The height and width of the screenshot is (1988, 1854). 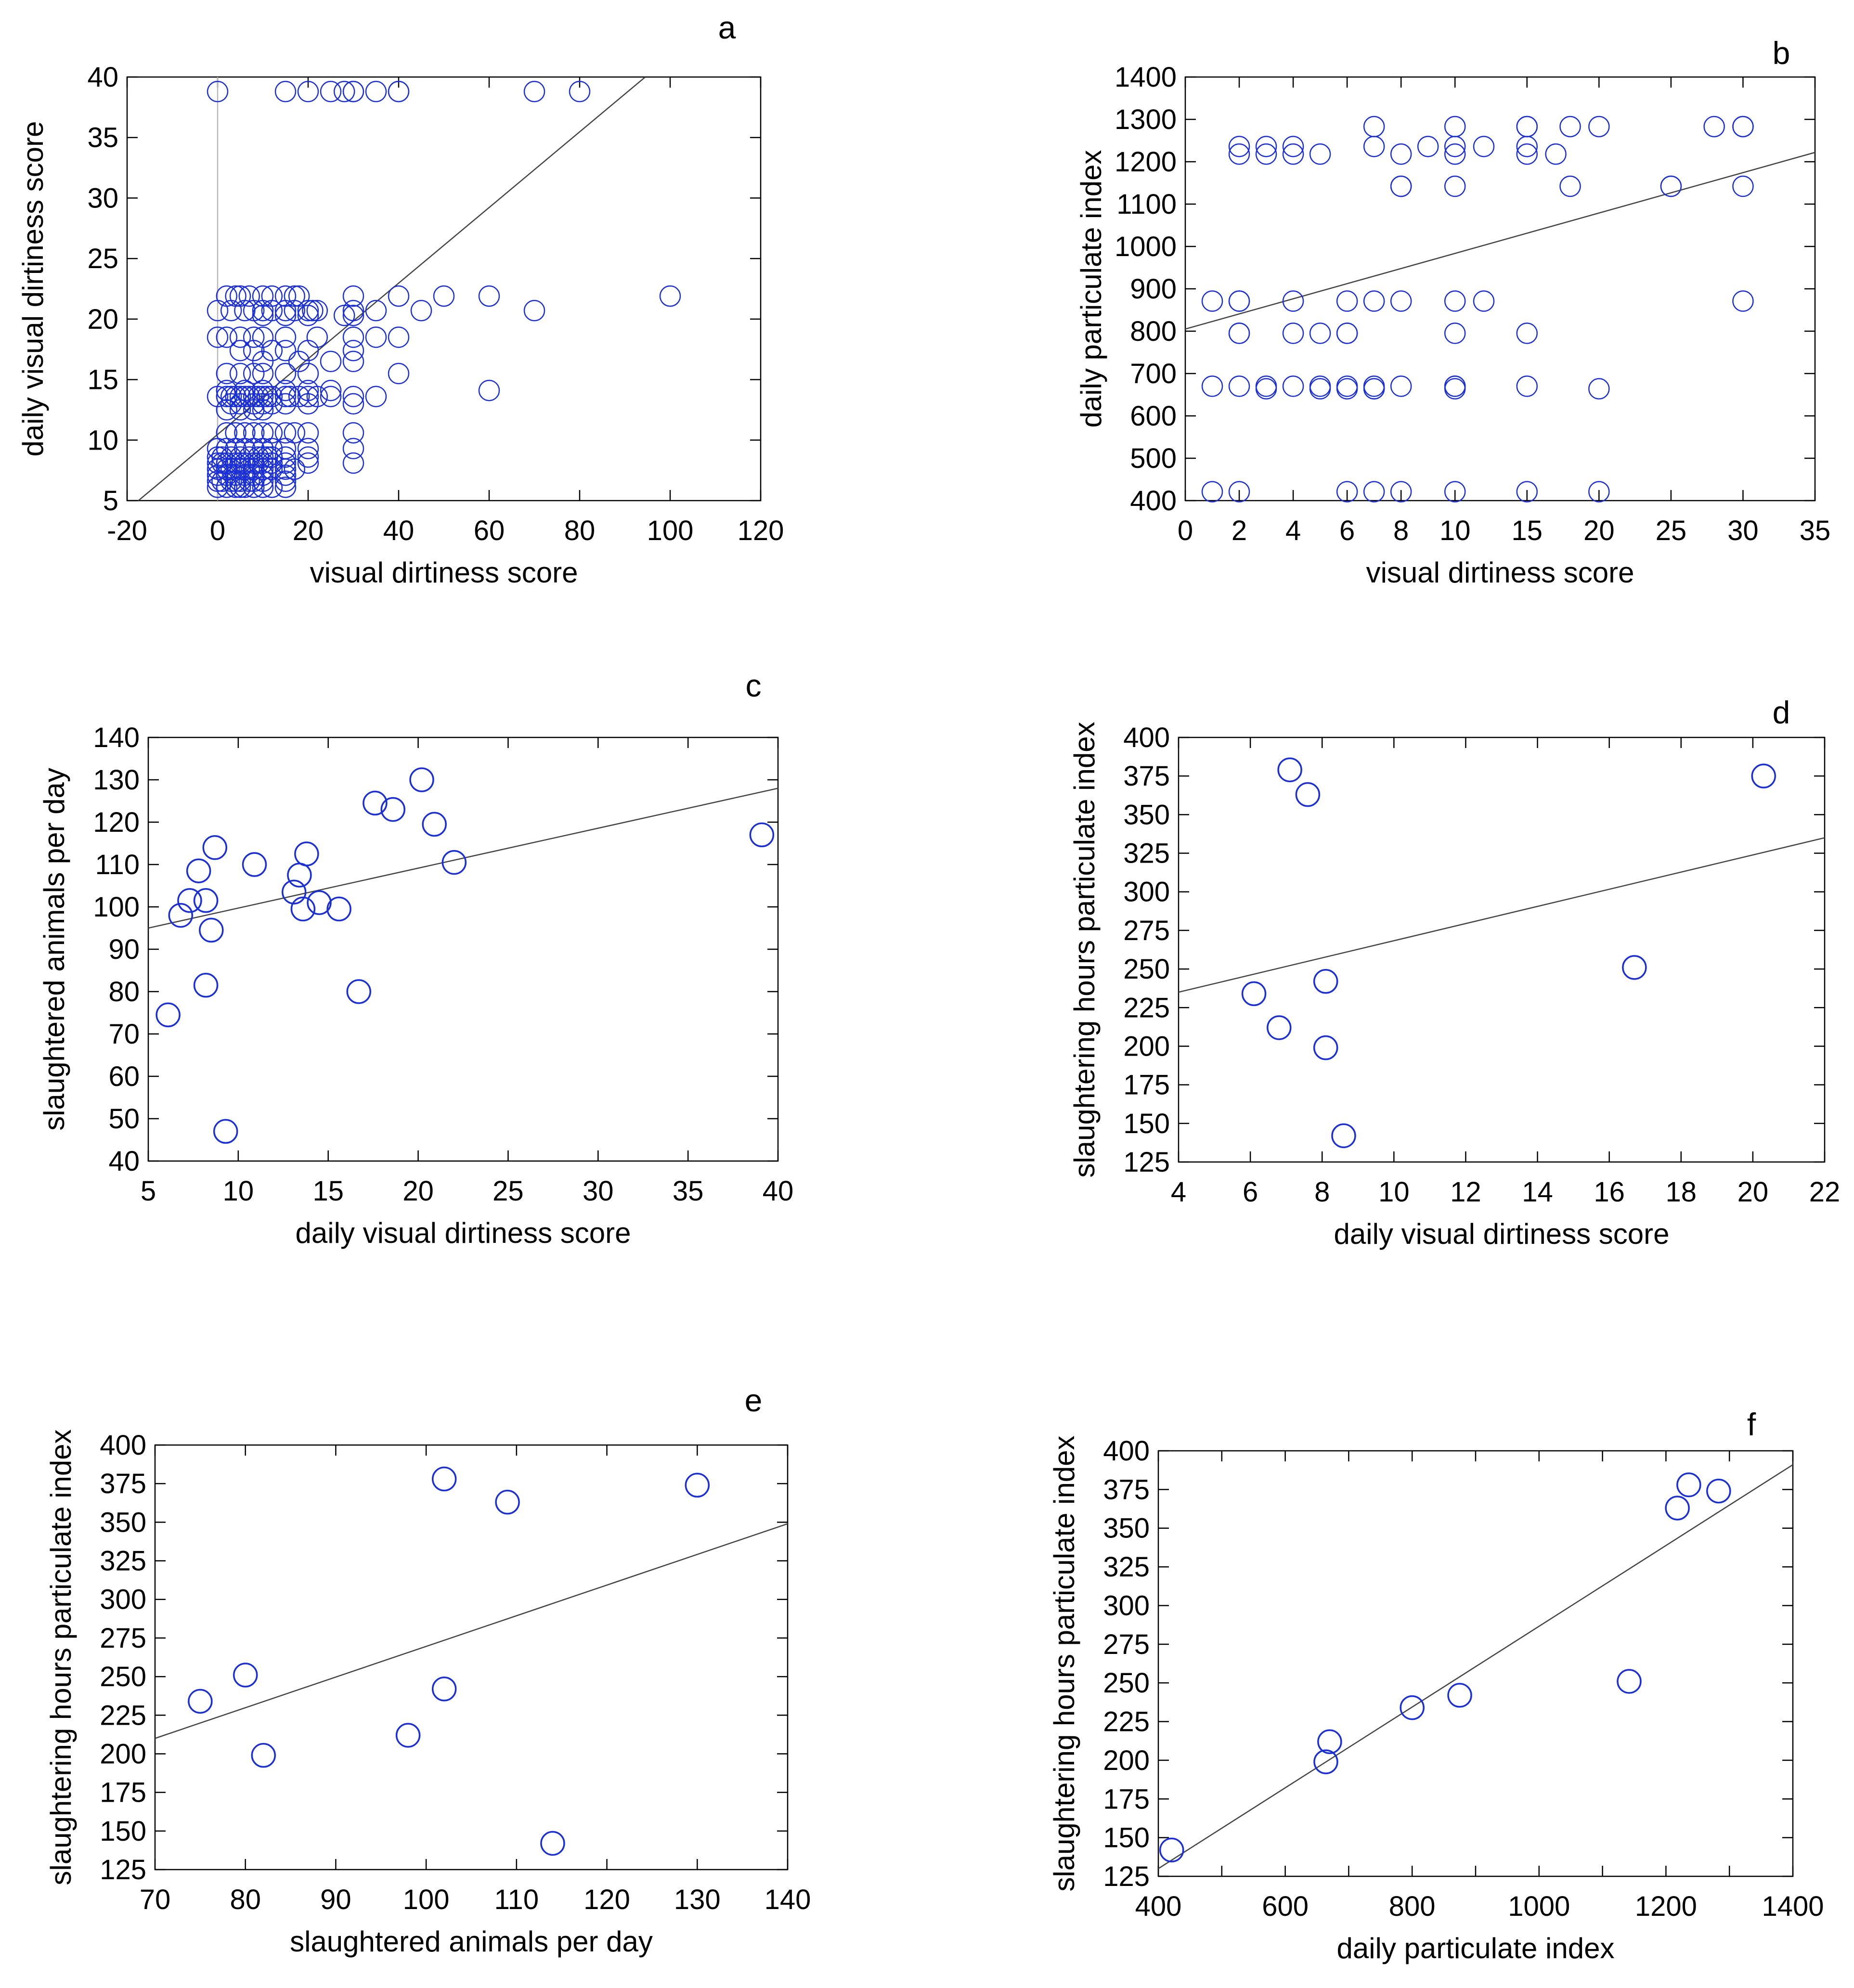 What do you see at coordinates (1347, 530) in the screenshot?
I see `x-tick-label: 6` at bounding box center [1347, 530].